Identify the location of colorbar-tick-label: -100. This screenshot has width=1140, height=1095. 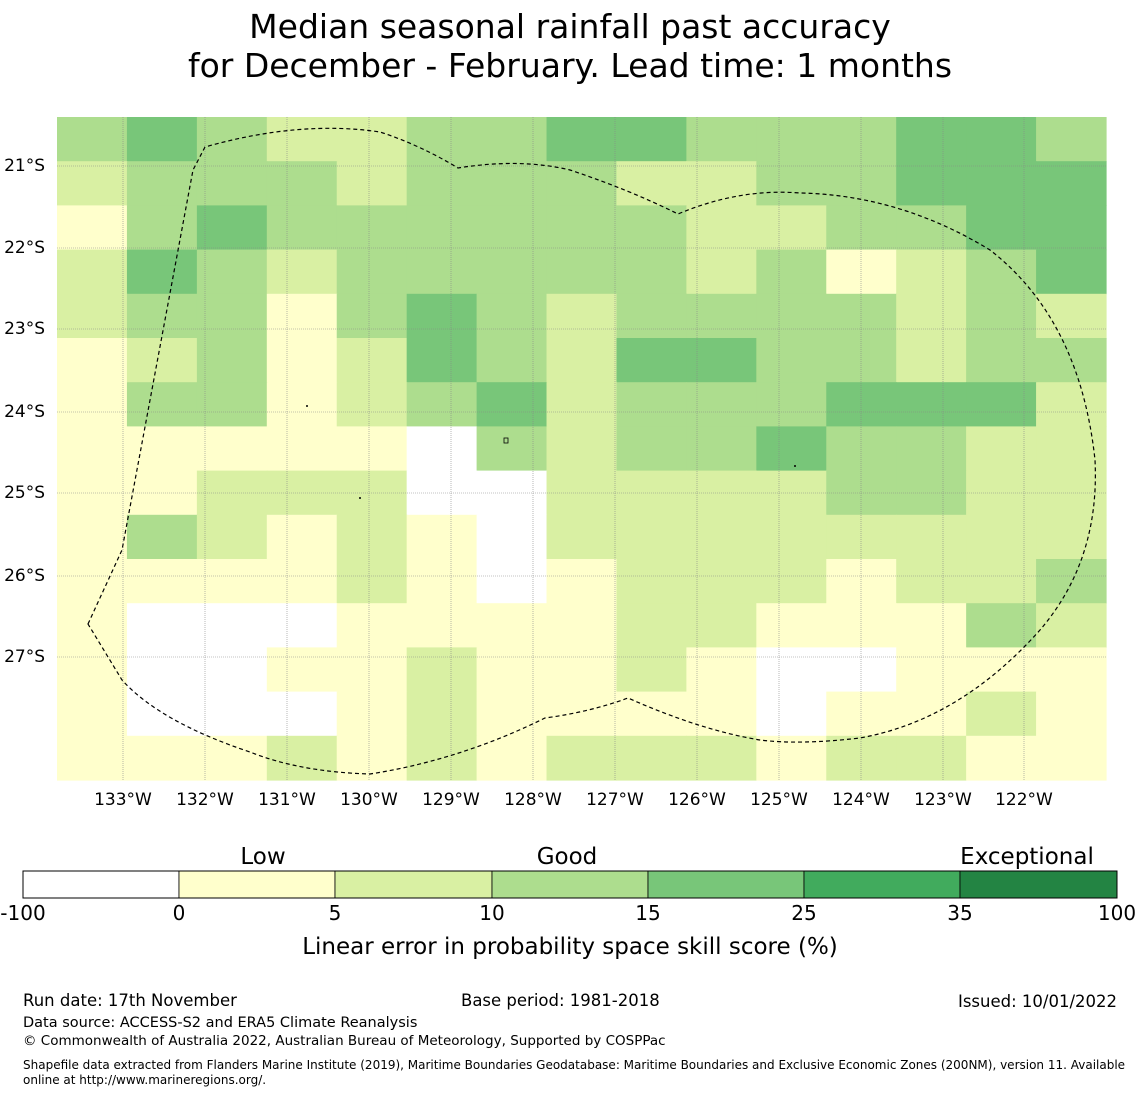
(22, 913).